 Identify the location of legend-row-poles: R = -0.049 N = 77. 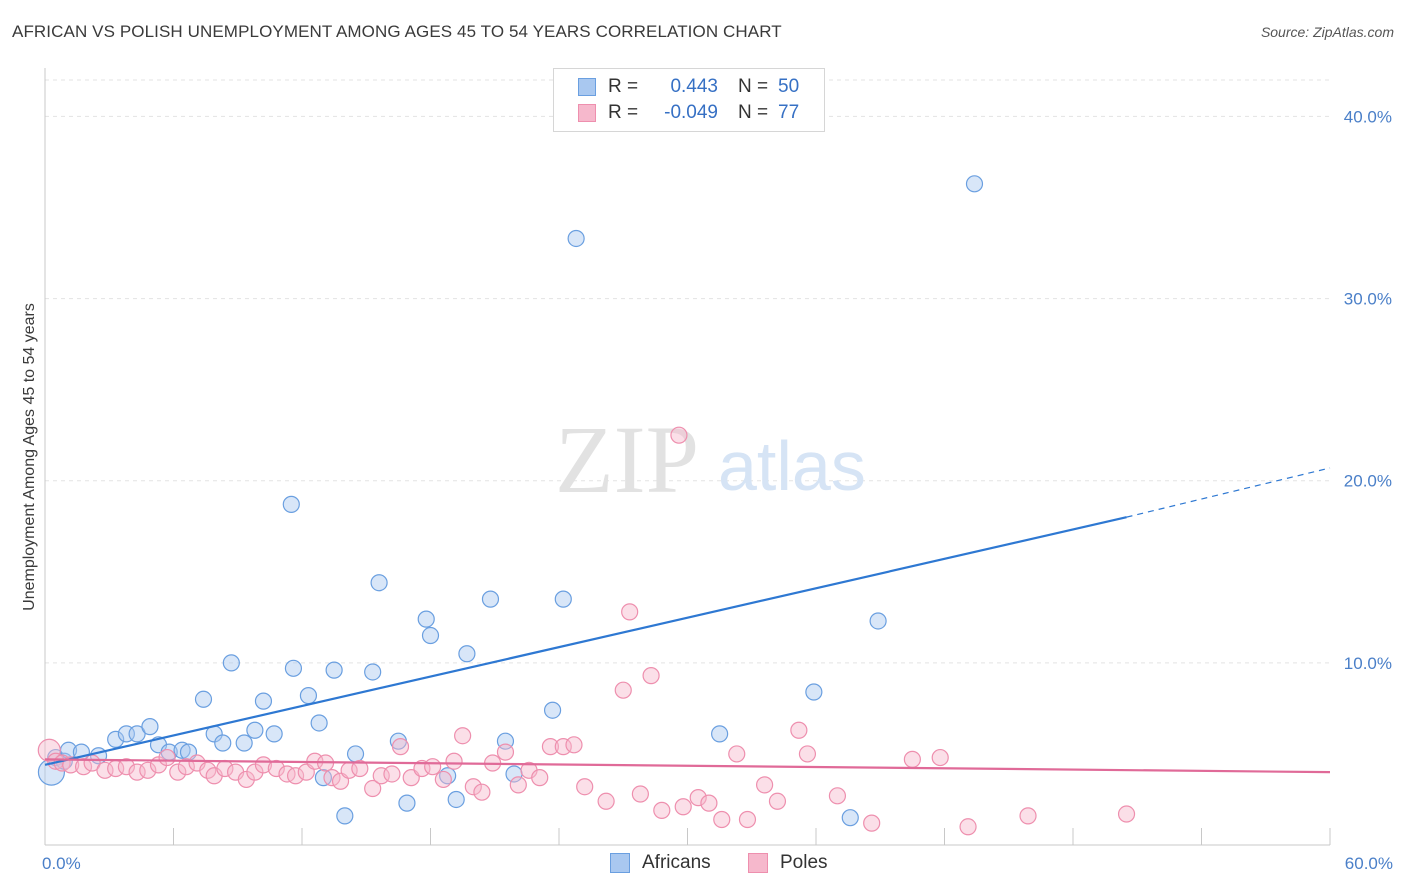
(688, 113).